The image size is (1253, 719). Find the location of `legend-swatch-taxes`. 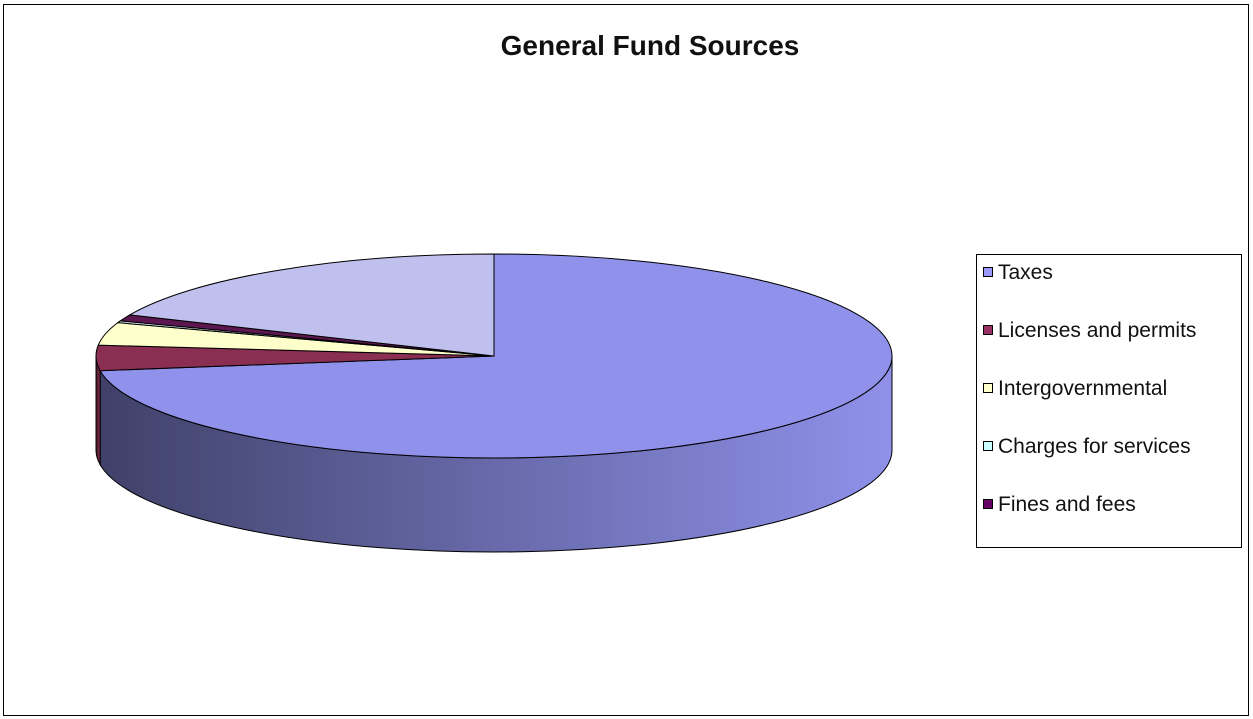

legend-swatch-taxes is located at coordinates (988, 272).